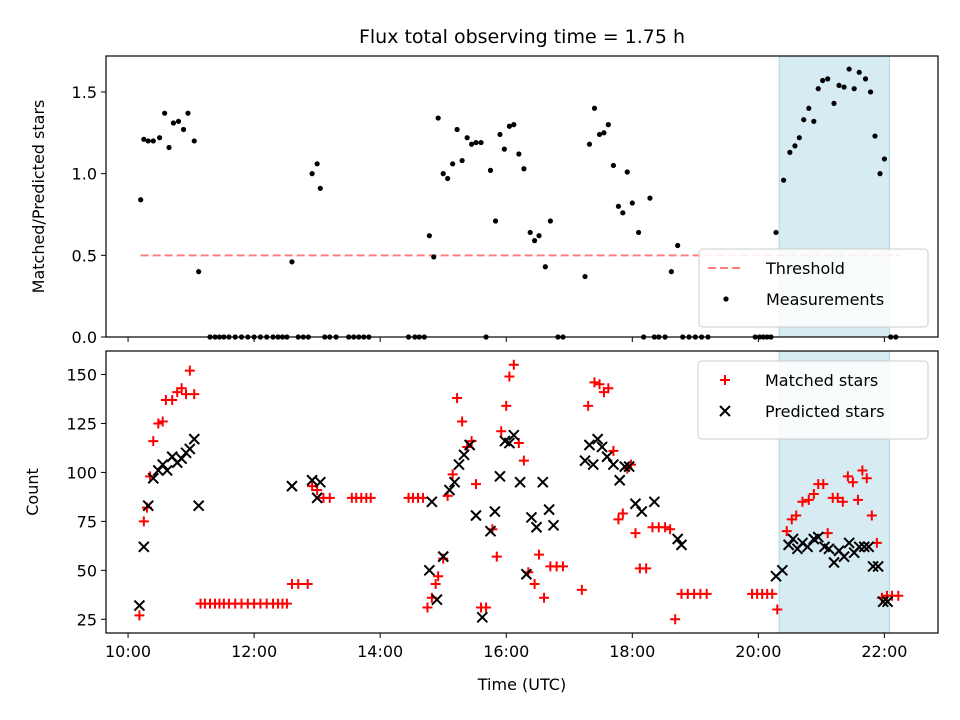 This screenshot has height=720, width=960. What do you see at coordinates (81, 423) in the screenshot?
I see `bottom-ytick-label: 125` at bounding box center [81, 423].